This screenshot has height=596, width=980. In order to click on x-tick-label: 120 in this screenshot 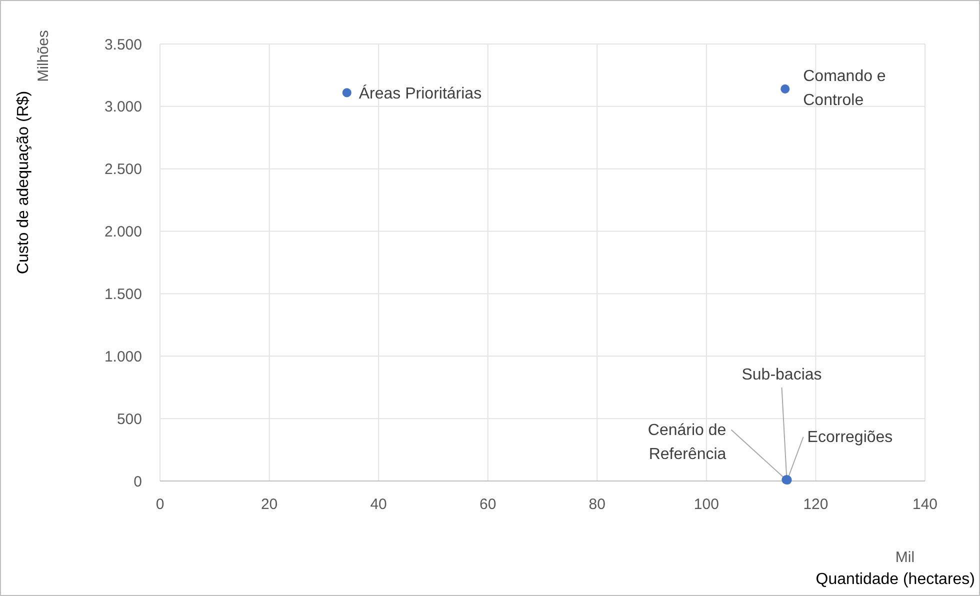, I will do `click(815, 504)`.